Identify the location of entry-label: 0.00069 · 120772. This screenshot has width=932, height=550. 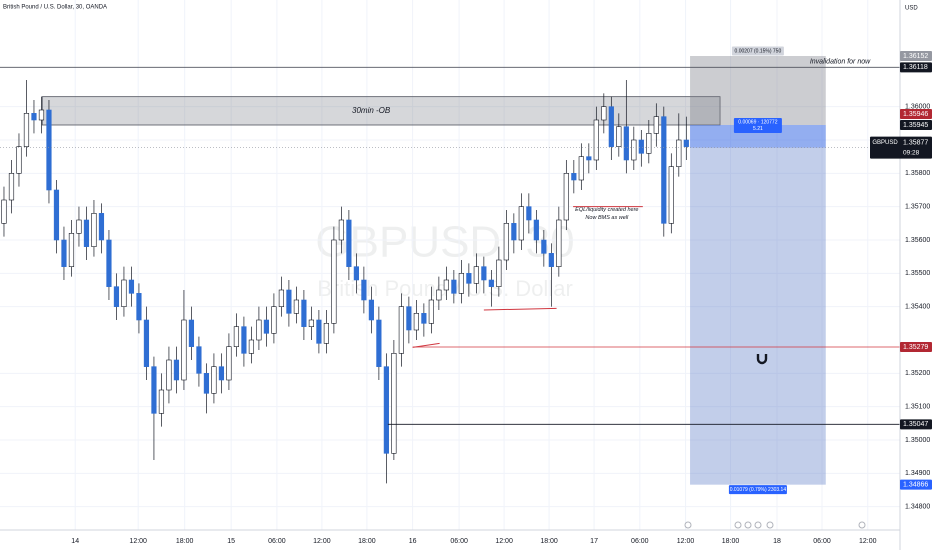
(757, 122).